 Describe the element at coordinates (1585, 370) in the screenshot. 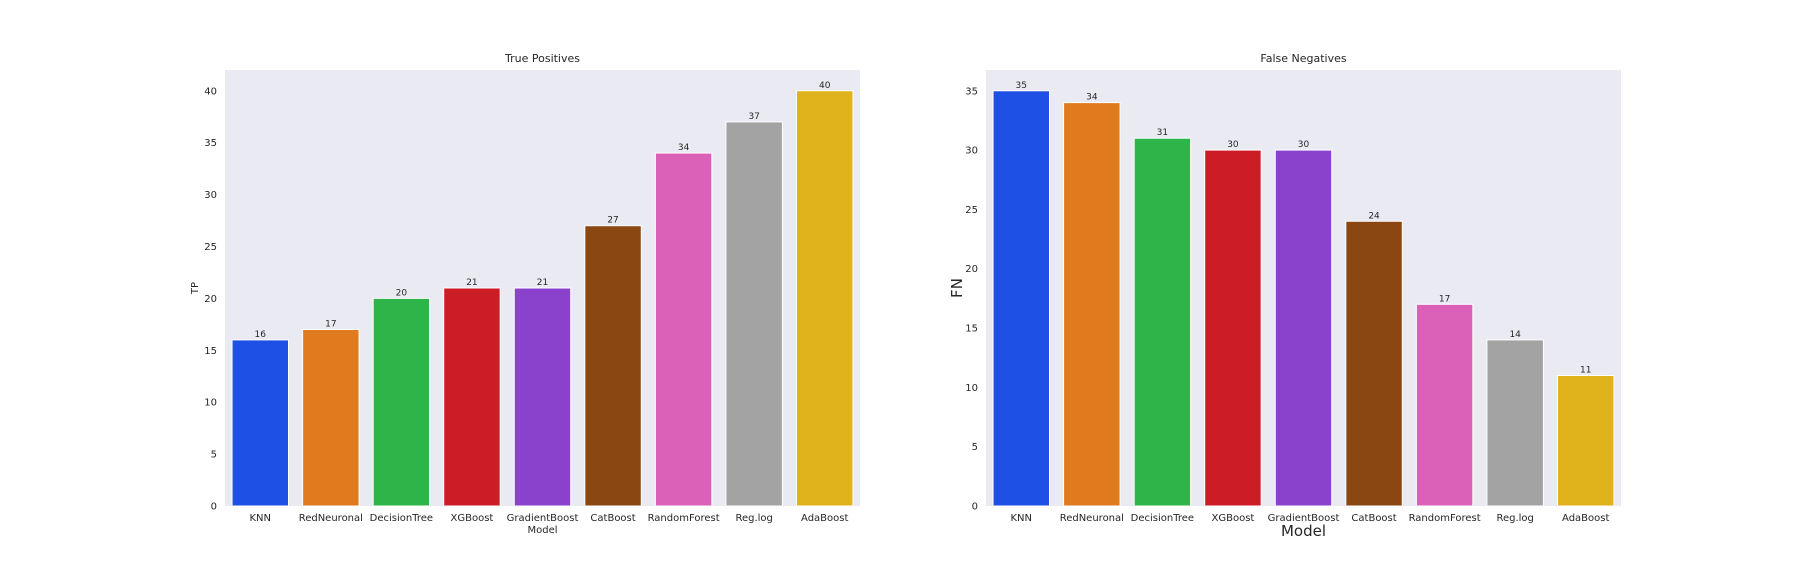

I see `data-label: 11` at that location.